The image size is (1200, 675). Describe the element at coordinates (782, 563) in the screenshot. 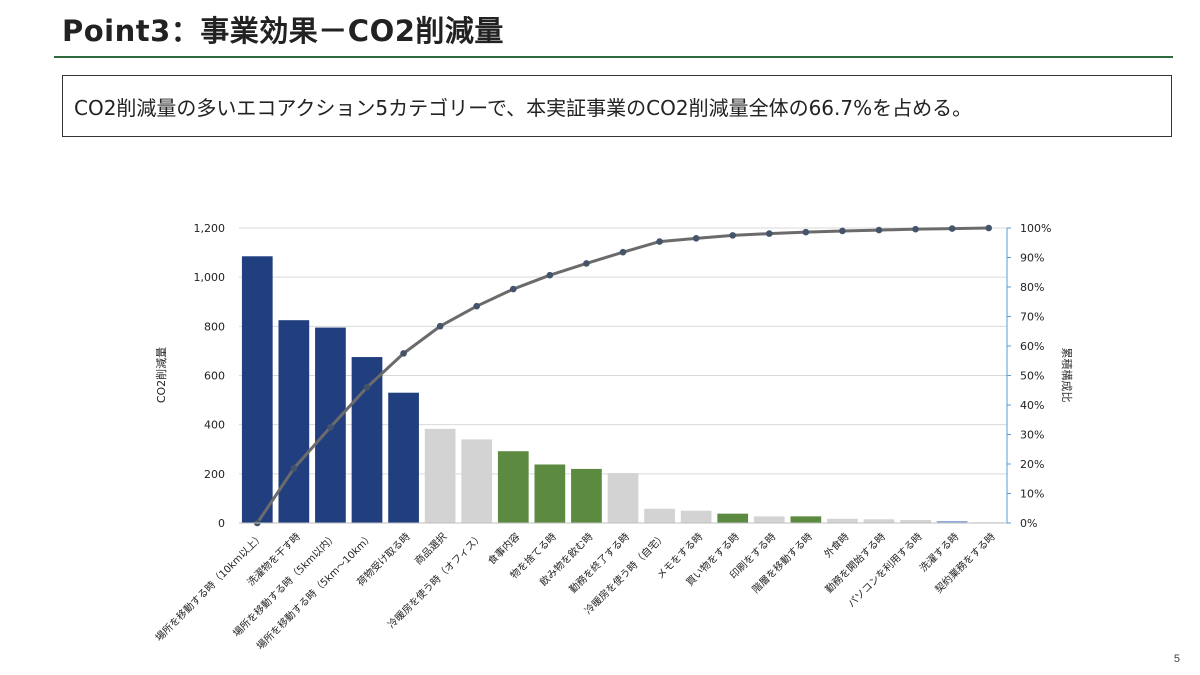

I see `x-tick-label: 階層を移動する時` at that location.